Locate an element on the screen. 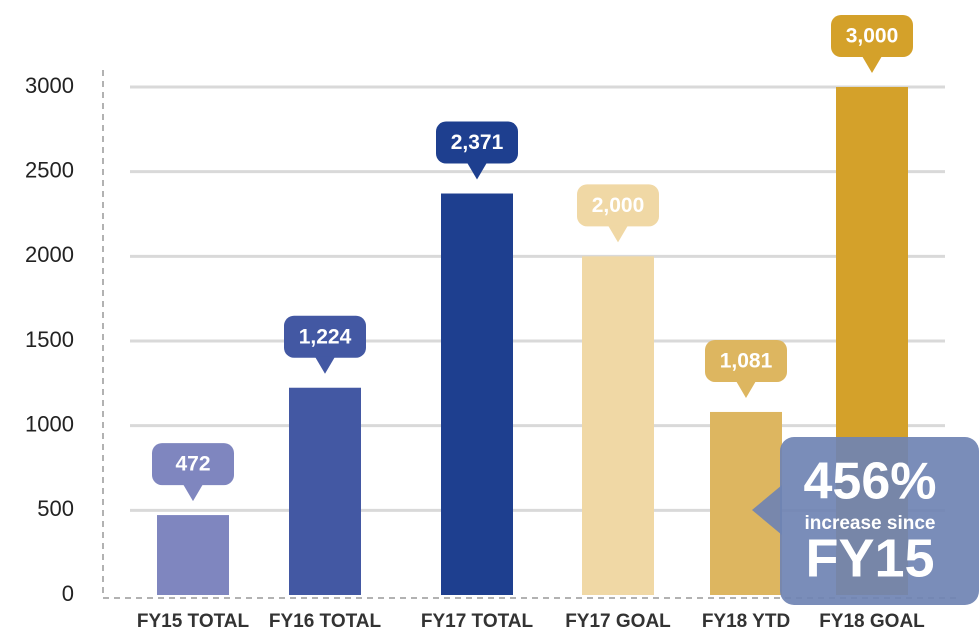  x-tick-label: FY18 GOAL is located at coordinates (872, 621).